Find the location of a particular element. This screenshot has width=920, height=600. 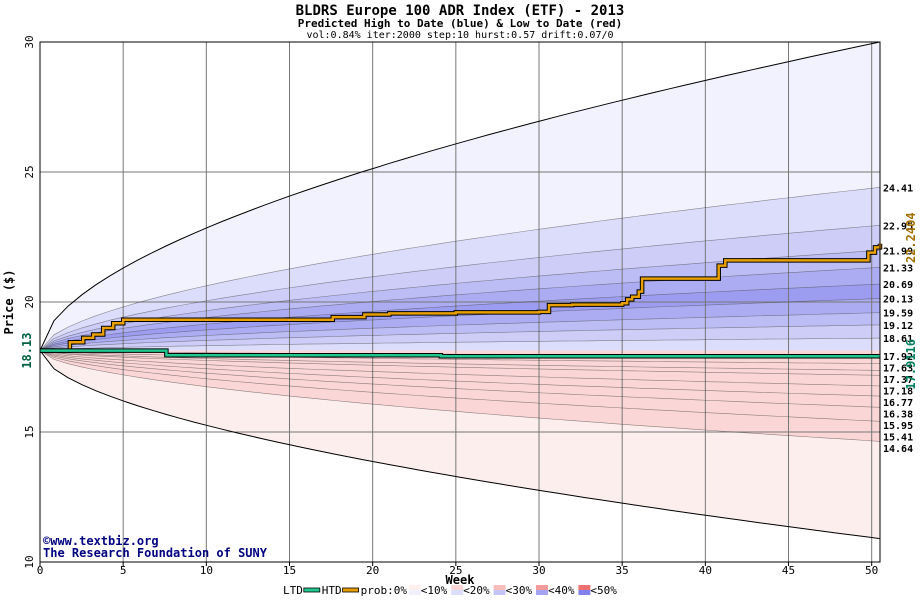

htd-end-value-label: 22.2404 is located at coordinates (911, 237).